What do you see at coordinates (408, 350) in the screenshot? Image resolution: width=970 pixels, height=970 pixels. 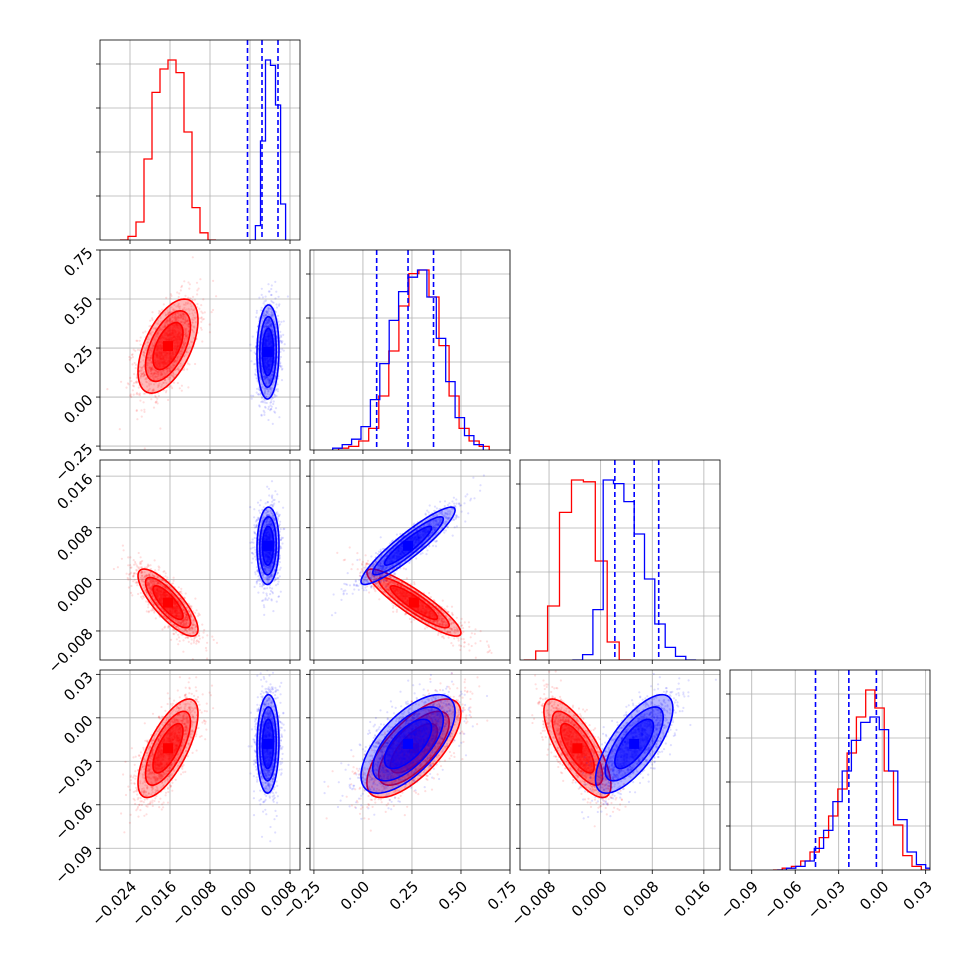 I see `series-1-hist` at bounding box center [408, 350].